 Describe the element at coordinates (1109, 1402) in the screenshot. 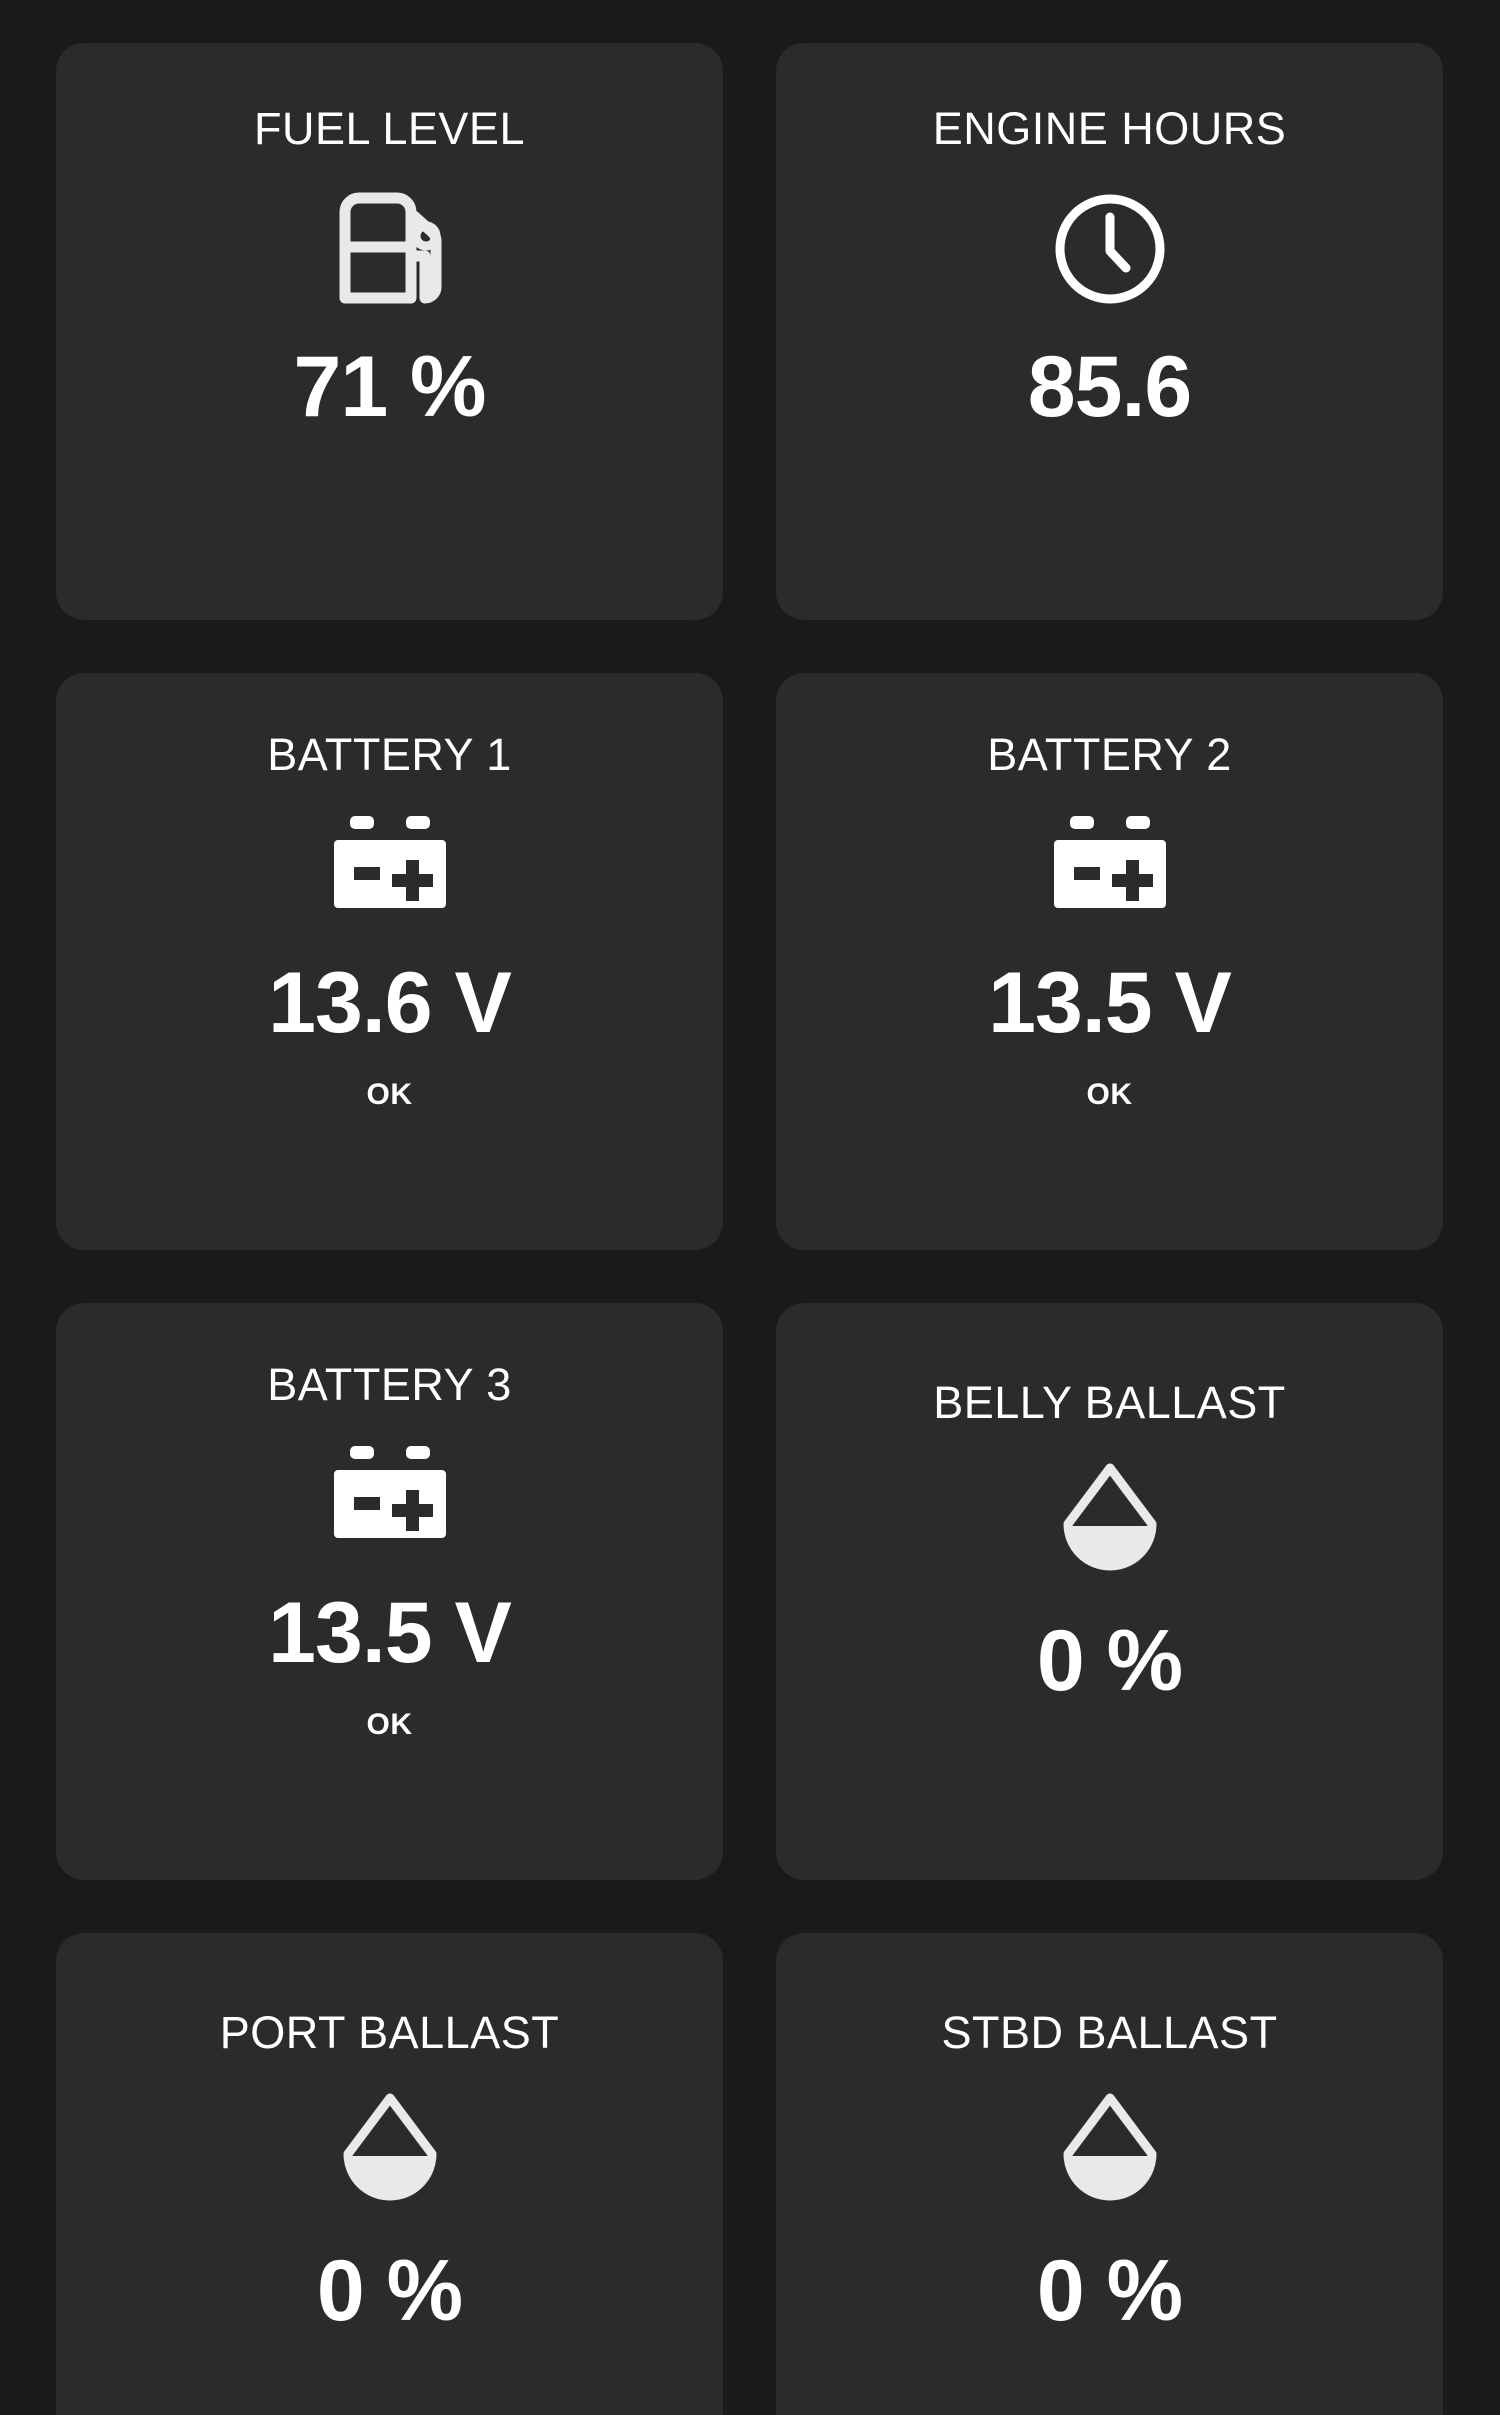

I see `card-title: BELLY BALLAST` at that location.